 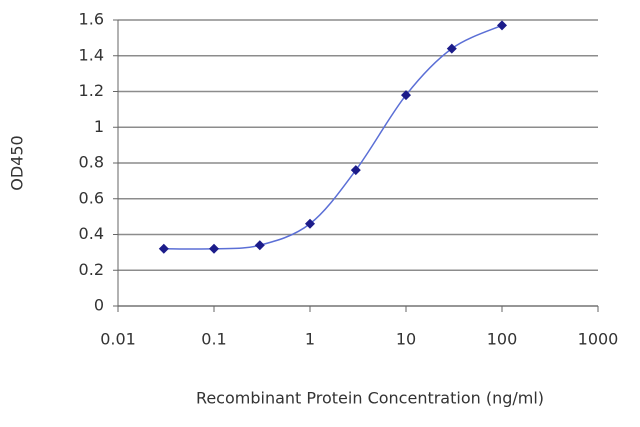 I want to click on y-tick-label: 0.6, so click(x=91, y=197).